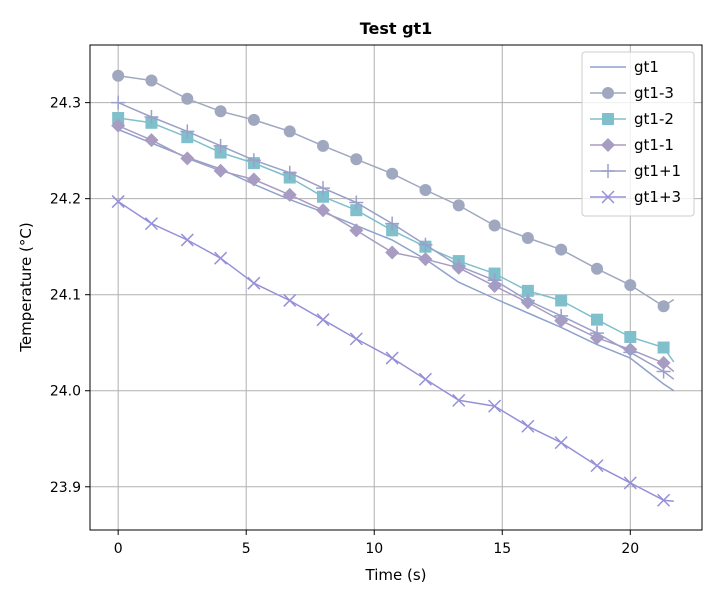 The width and height of the screenshot is (720, 600). What do you see at coordinates (374, 549) in the screenshot?
I see `x-tick-label: 10` at bounding box center [374, 549].